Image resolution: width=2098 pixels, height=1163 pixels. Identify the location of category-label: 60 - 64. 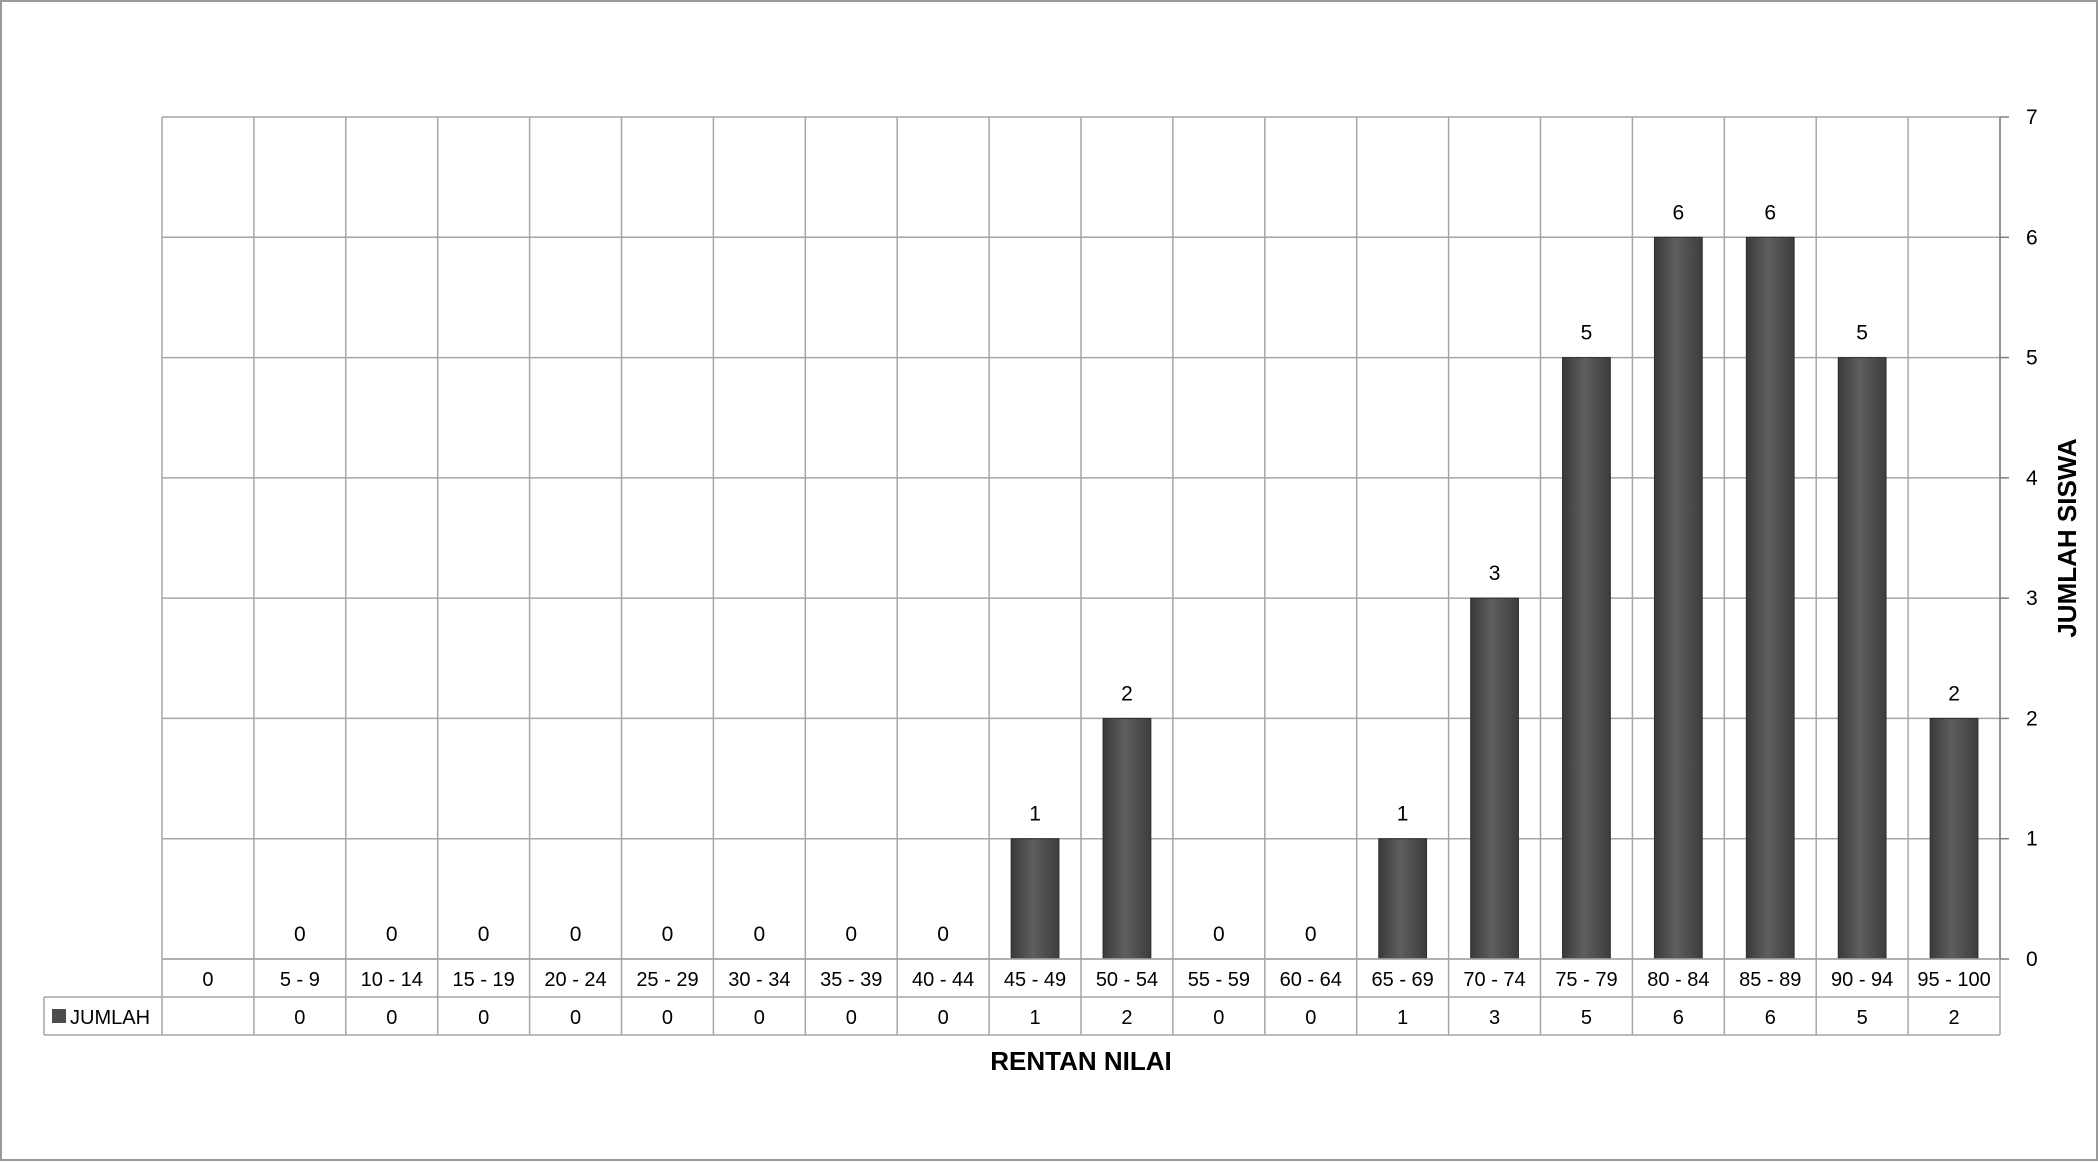
(1311, 980).